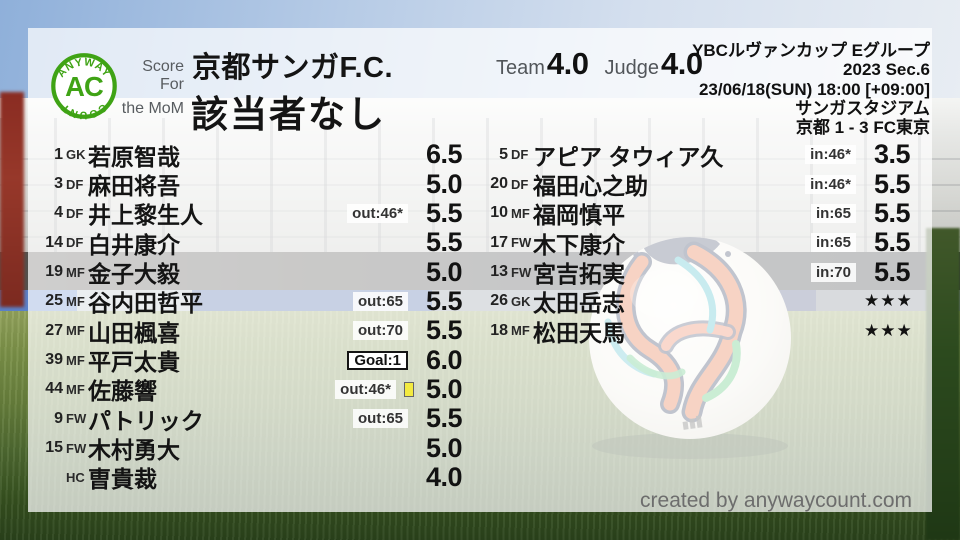 The height and width of the screenshot is (540, 960). Describe the element at coordinates (862, 128) in the screenshot. I see `match-result: 京都 1 - 3 FC東京` at that location.